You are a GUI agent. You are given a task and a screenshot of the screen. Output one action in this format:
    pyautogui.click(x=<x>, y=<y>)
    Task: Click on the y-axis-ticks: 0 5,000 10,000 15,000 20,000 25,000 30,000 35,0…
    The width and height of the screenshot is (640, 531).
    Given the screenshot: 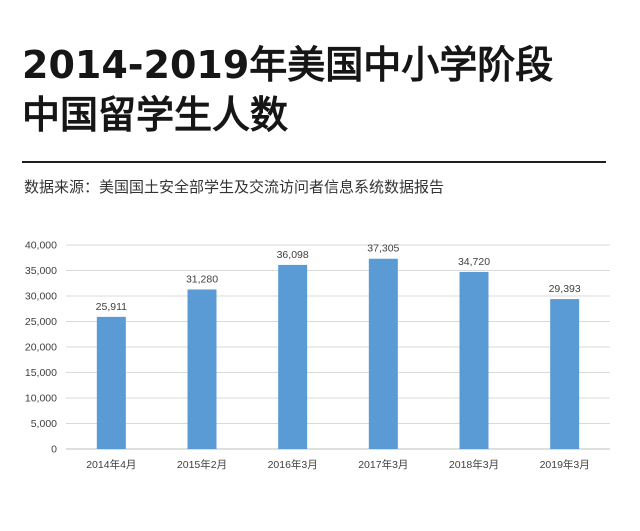 What is the action you would take?
    pyautogui.click(x=41, y=348)
    